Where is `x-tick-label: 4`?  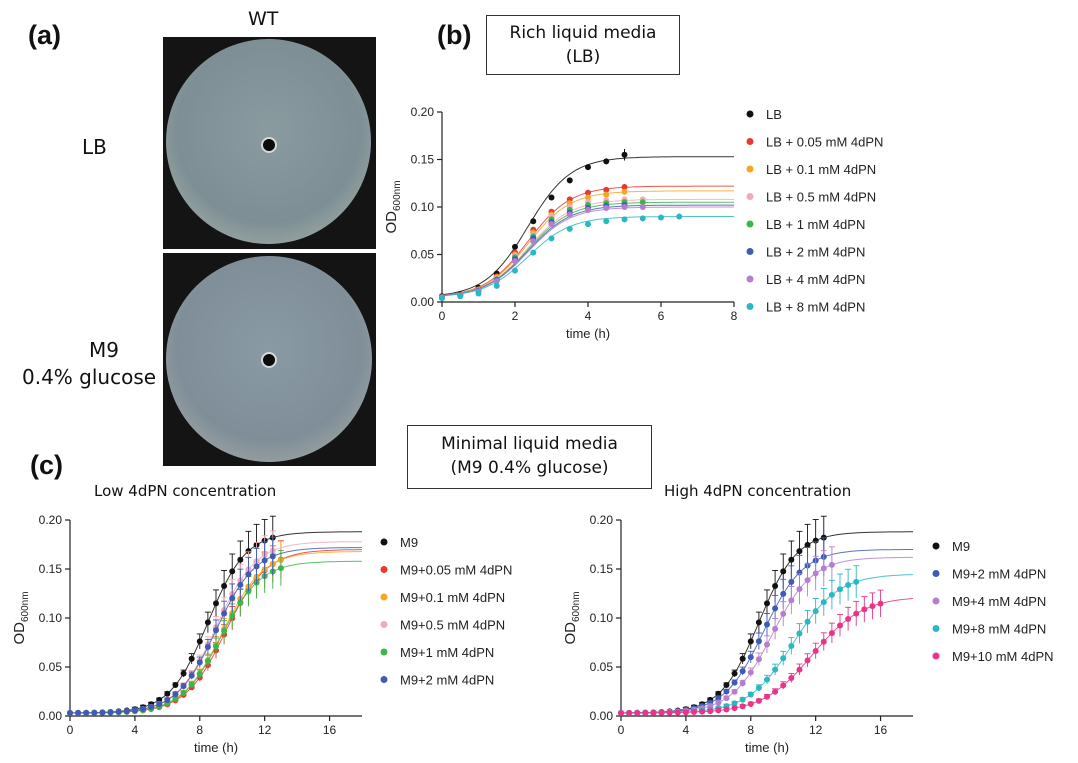 x-tick-label: 4 is located at coordinates (135, 730).